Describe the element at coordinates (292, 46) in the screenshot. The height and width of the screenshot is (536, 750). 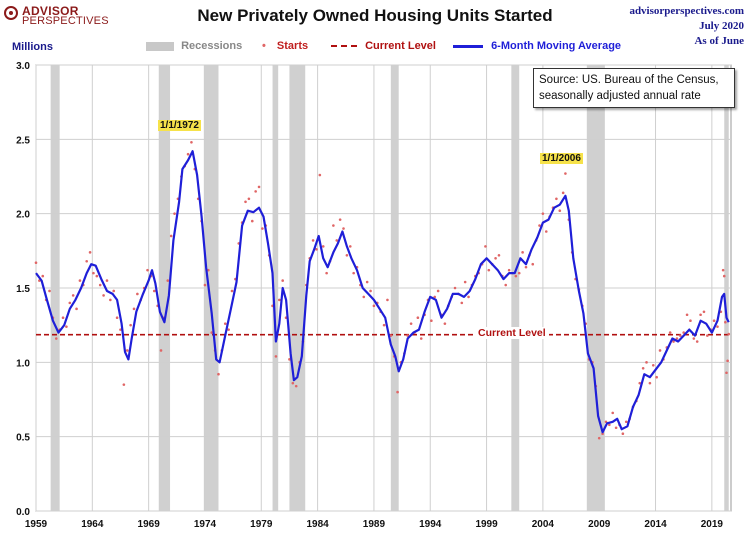
I see `legend-starts-label: Starts` at that location.